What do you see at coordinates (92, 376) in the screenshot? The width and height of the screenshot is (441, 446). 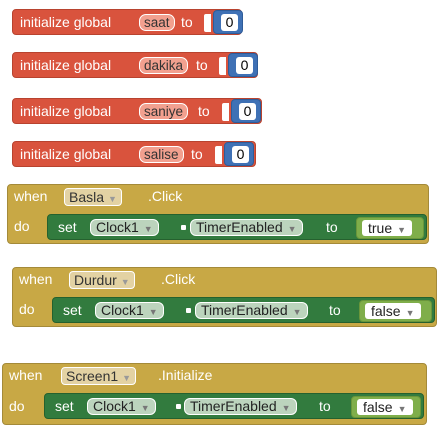 I see `component-name: Screen1` at bounding box center [92, 376].